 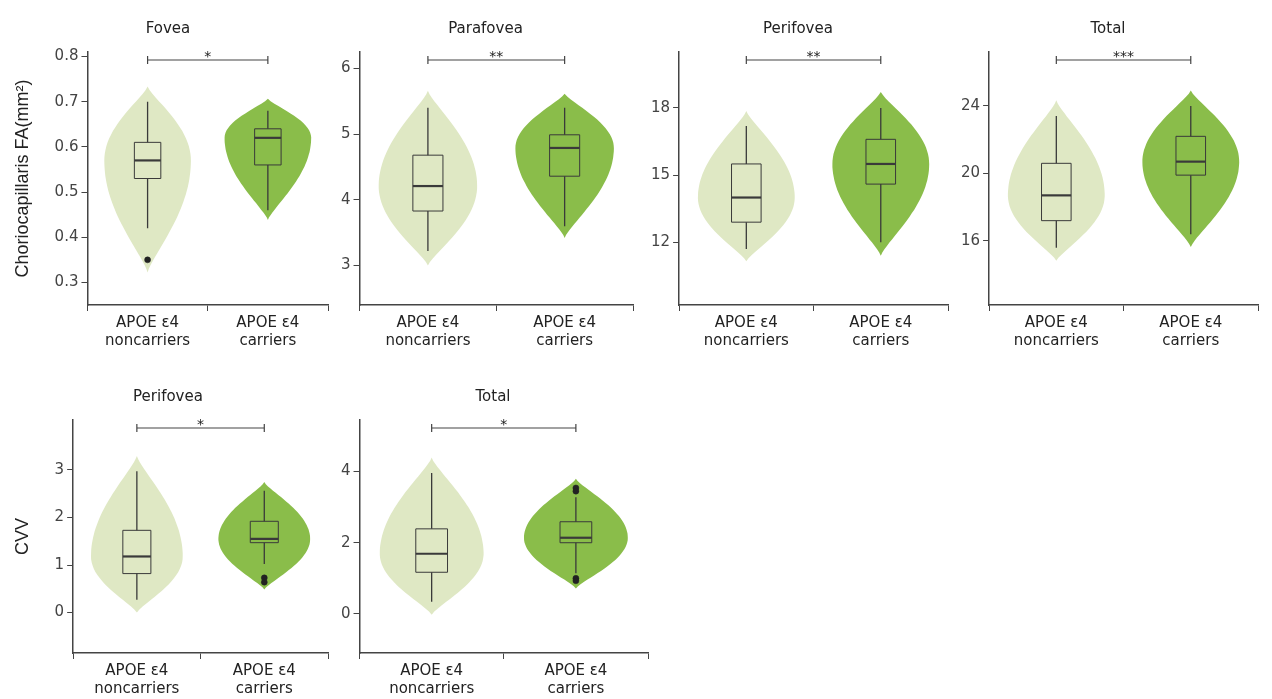 I want to click on y-tick-label: 0.7, so click(x=66, y=100).